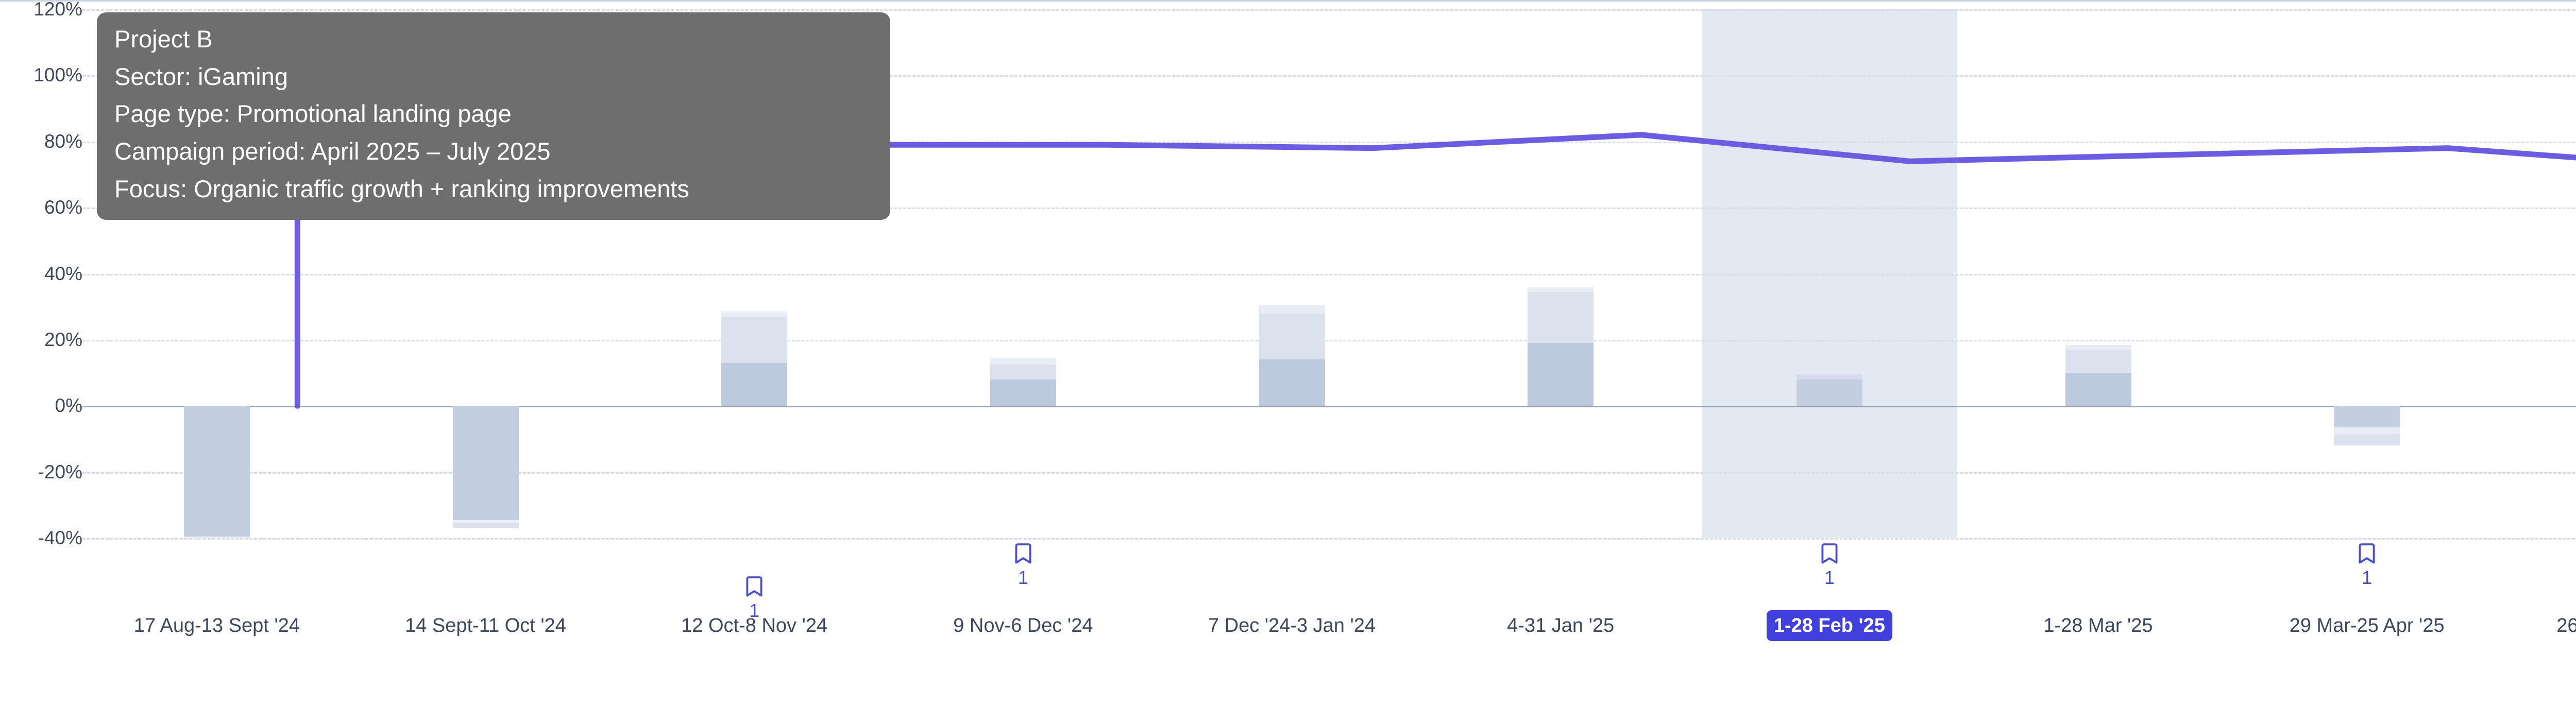  I want to click on x-axis-category: 4-31 Jan '25, so click(1560, 625).